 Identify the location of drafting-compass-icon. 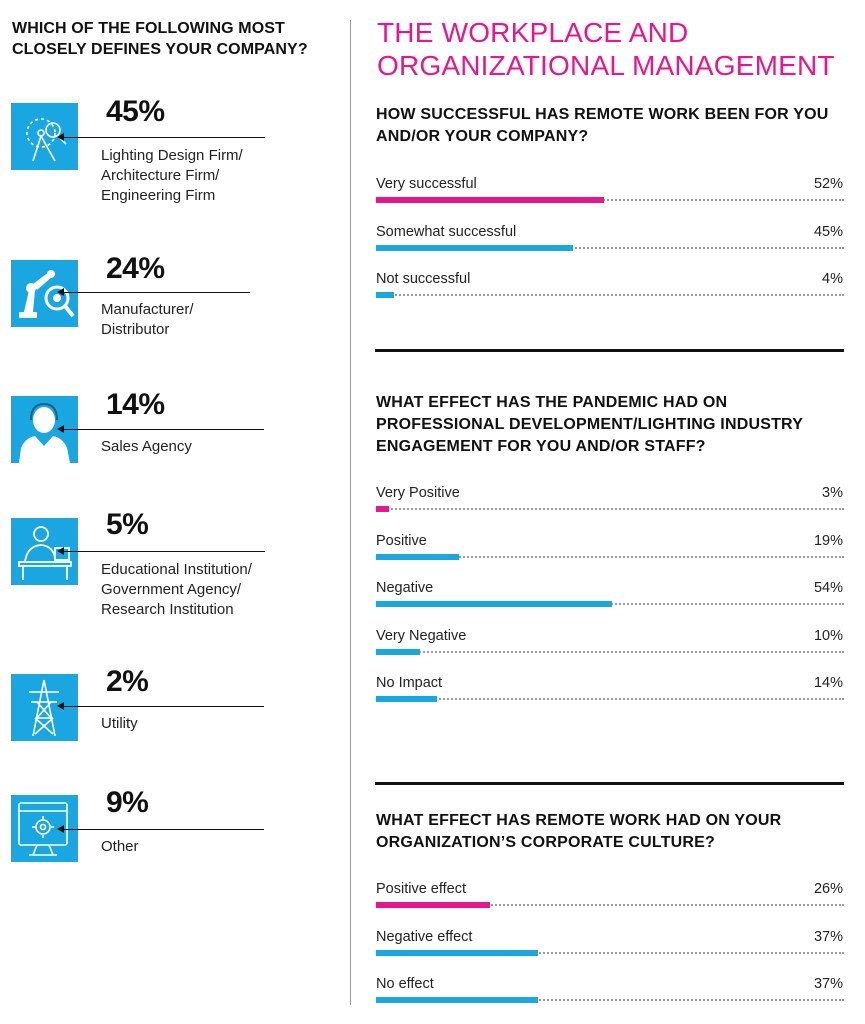
(44, 136).